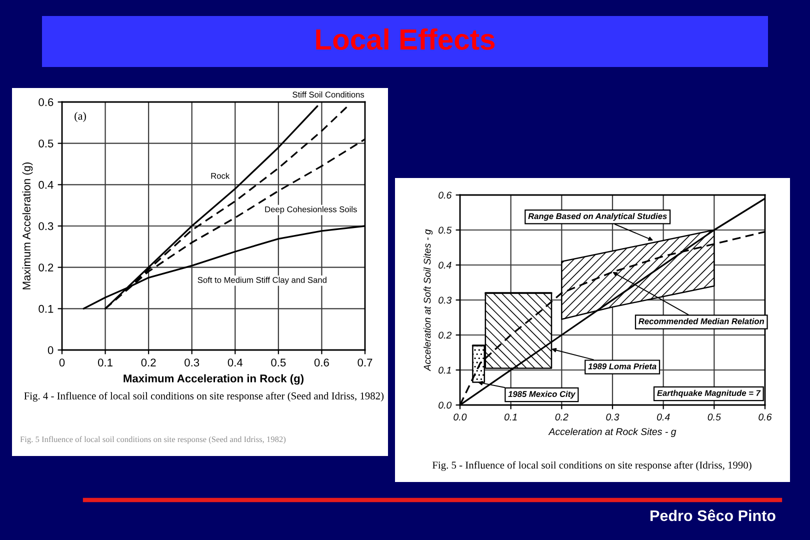 This screenshot has height=540, width=810. What do you see at coordinates (713, 516) in the screenshot?
I see `text: Pedro Sêco Pinto` at bounding box center [713, 516].